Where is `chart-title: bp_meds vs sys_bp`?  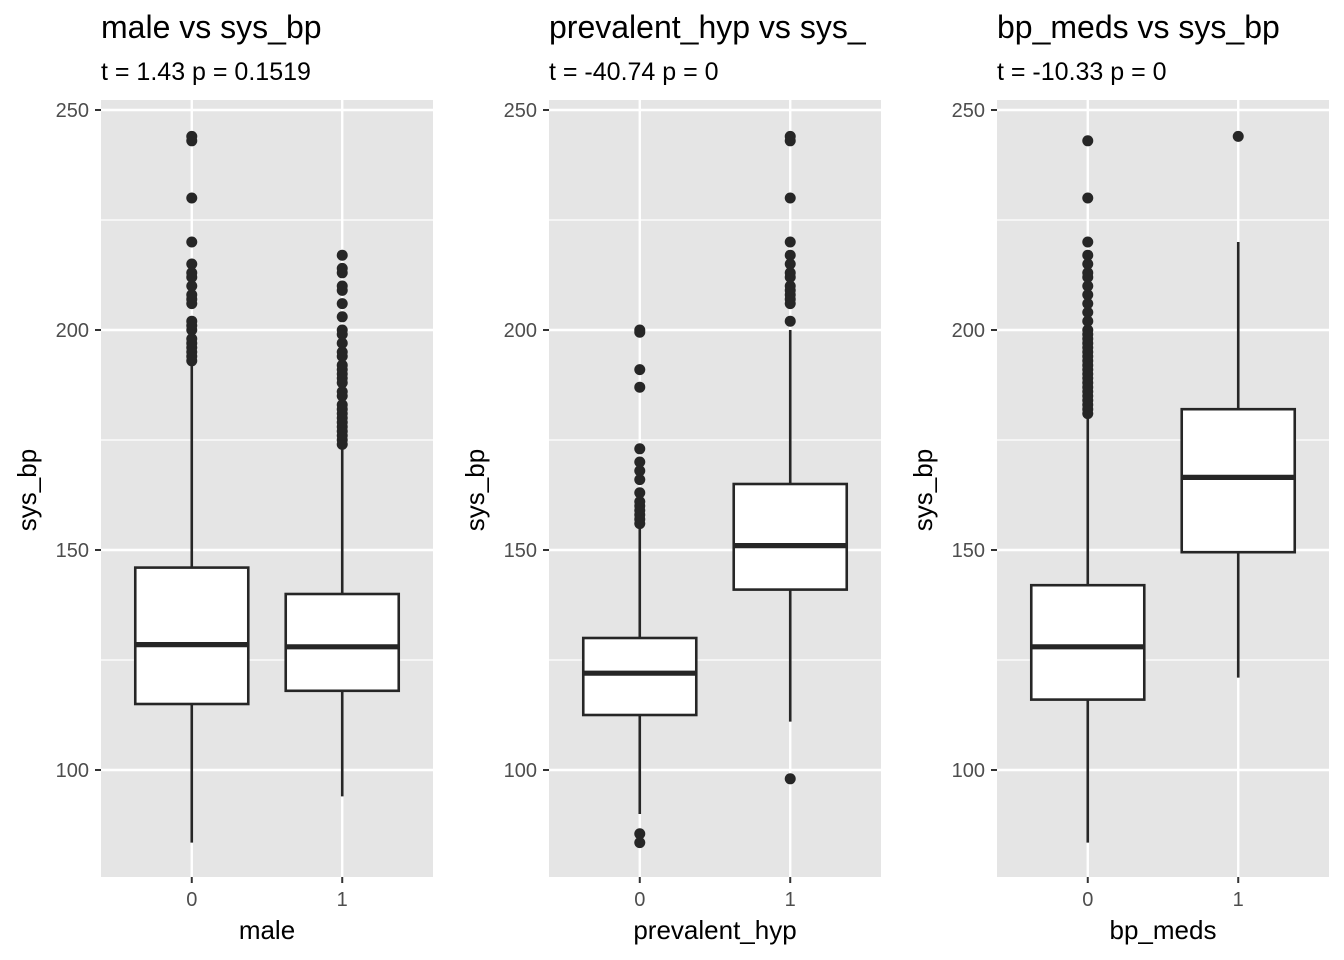
chart-title: bp_meds vs sys_bp is located at coordinates (1138, 27).